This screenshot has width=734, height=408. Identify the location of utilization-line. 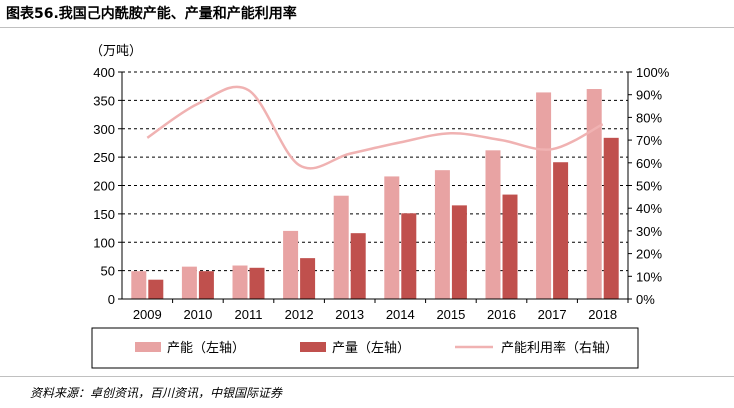
(375, 127).